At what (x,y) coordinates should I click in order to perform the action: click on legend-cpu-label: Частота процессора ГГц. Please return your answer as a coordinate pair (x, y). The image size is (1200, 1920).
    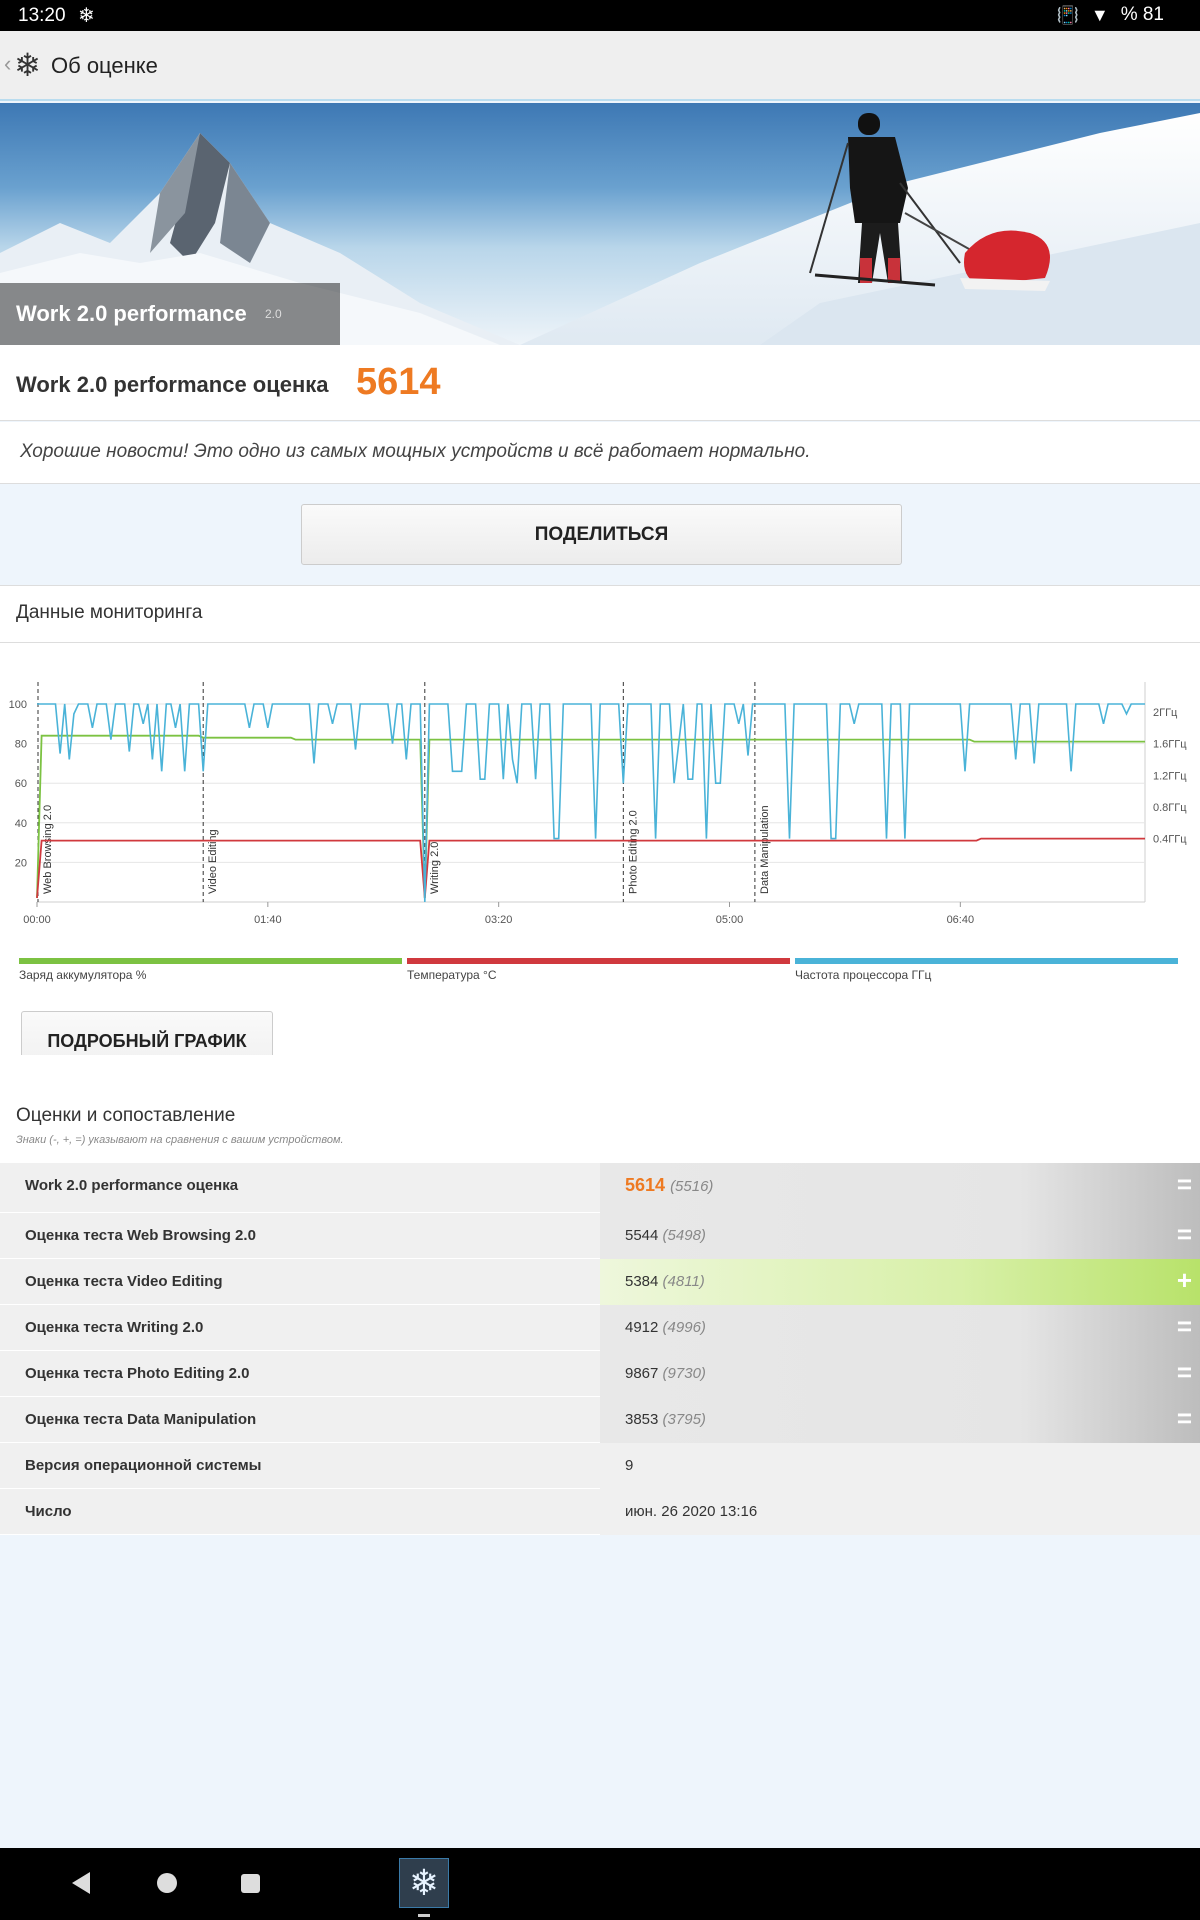
    Looking at the image, I should click on (863, 975).